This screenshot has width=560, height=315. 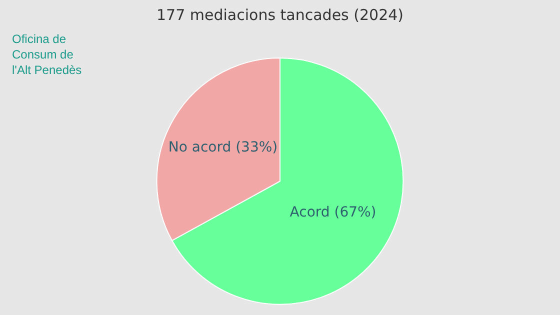 I want to click on slice-label: No acord (33%), so click(x=223, y=147).